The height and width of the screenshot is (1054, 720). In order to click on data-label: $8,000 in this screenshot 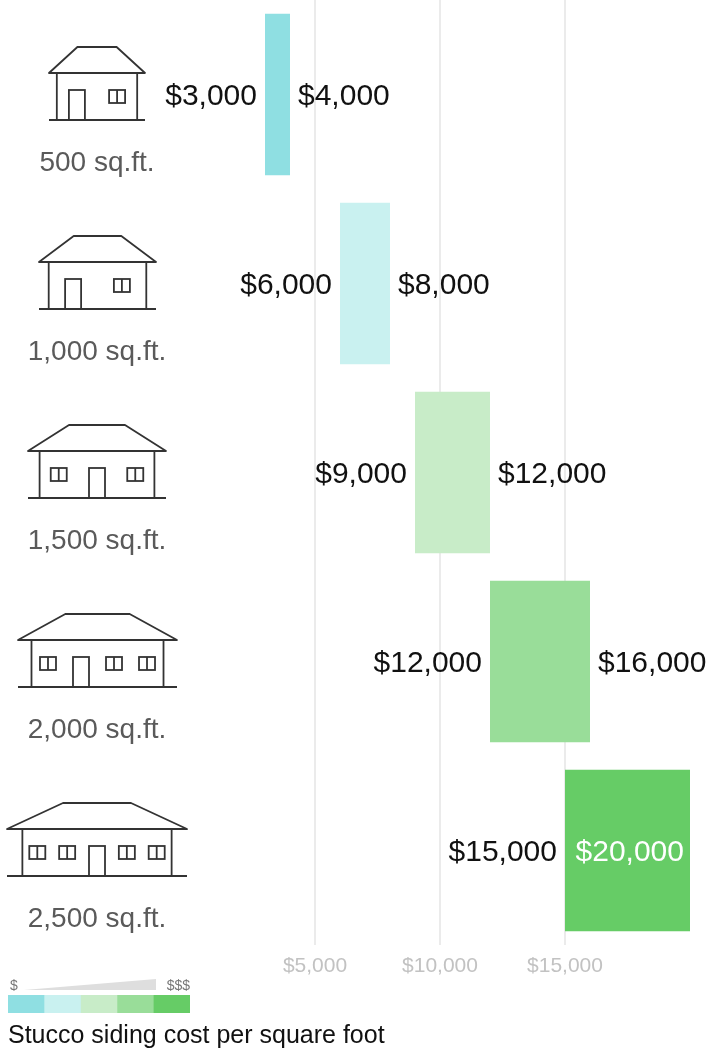, I will do `click(444, 283)`.